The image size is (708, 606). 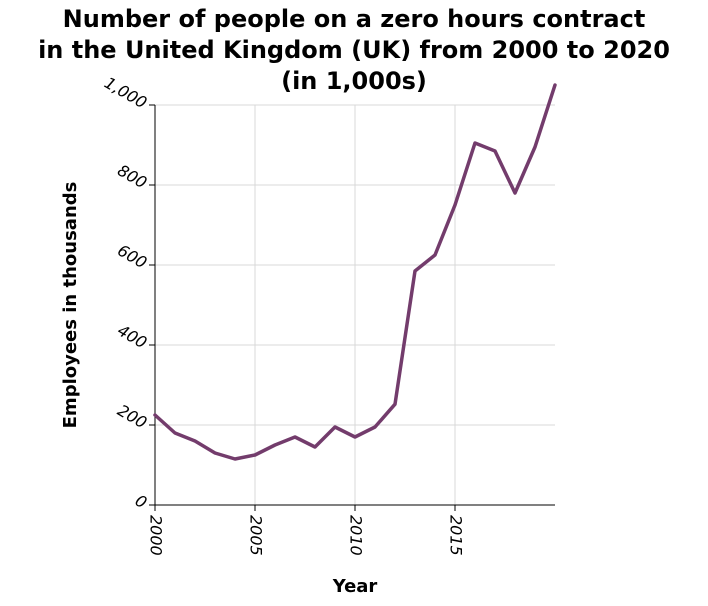 I want to click on y-tick-label: 200, so click(x=132, y=417).